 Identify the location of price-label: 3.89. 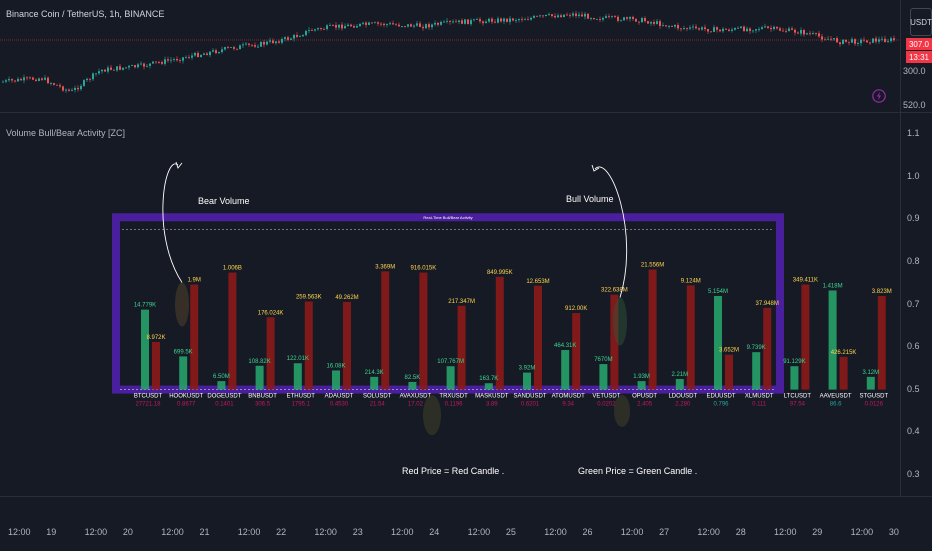
(492, 405).